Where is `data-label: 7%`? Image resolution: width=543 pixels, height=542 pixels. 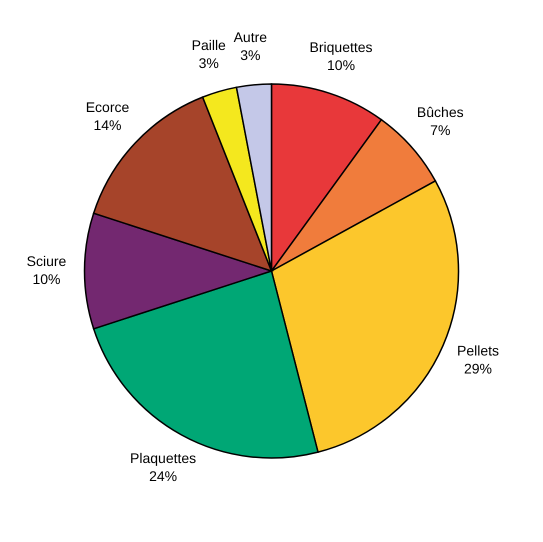 data-label: 7% is located at coordinates (440, 130).